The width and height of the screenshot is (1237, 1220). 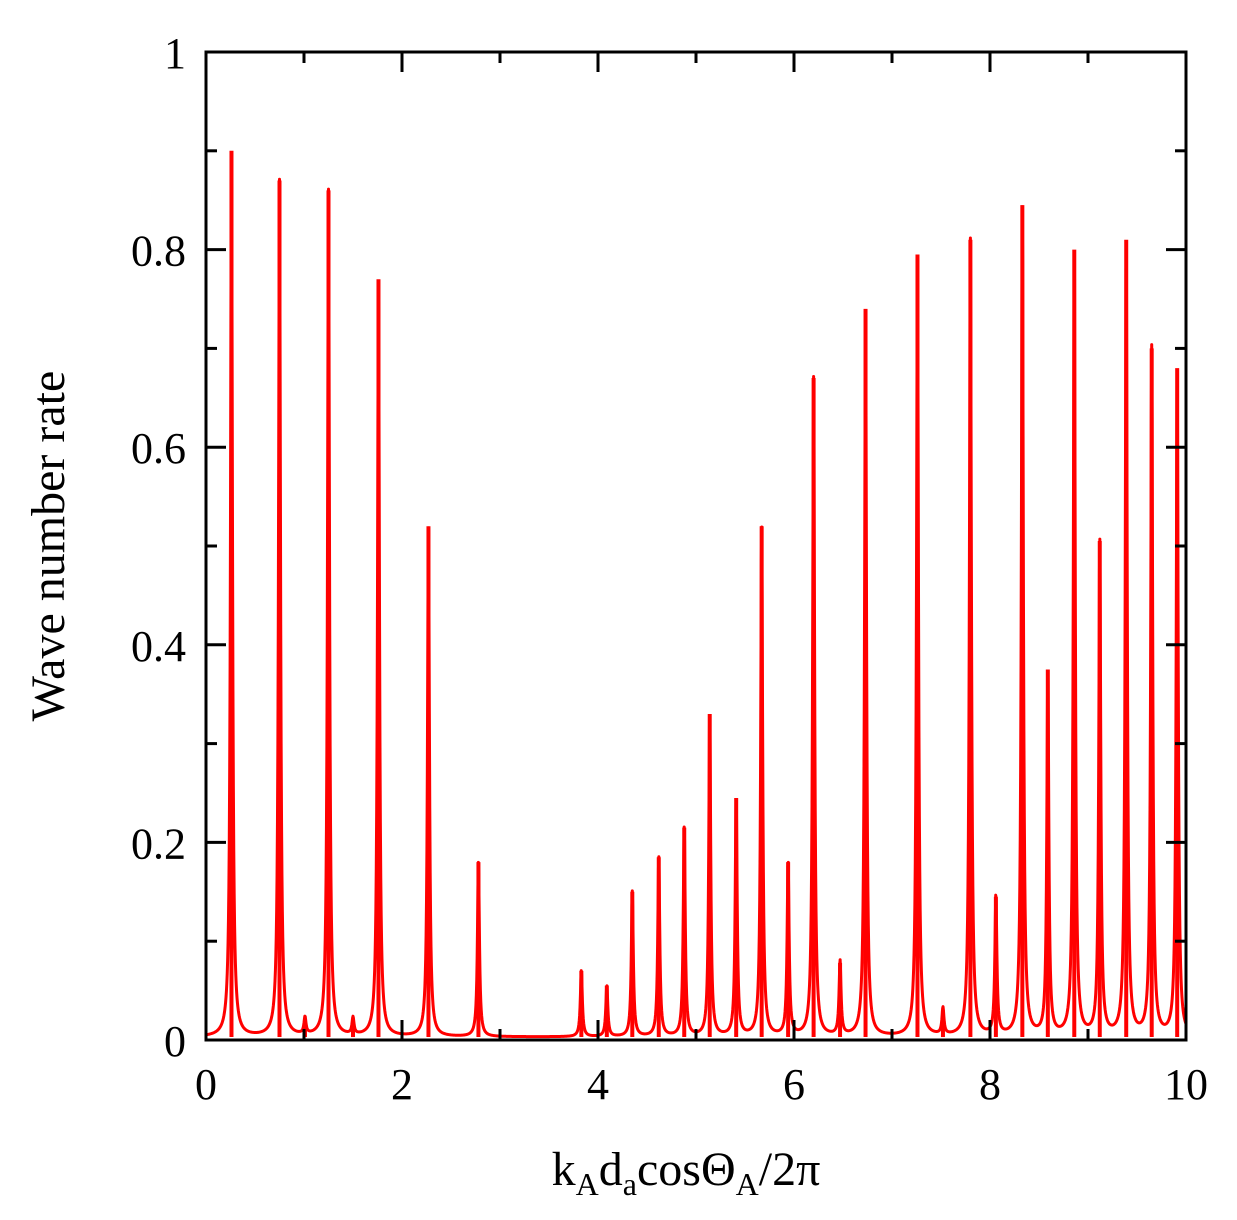 What do you see at coordinates (175, 53) in the screenshot?
I see `y-tick-label: 1` at bounding box center [175, 53].